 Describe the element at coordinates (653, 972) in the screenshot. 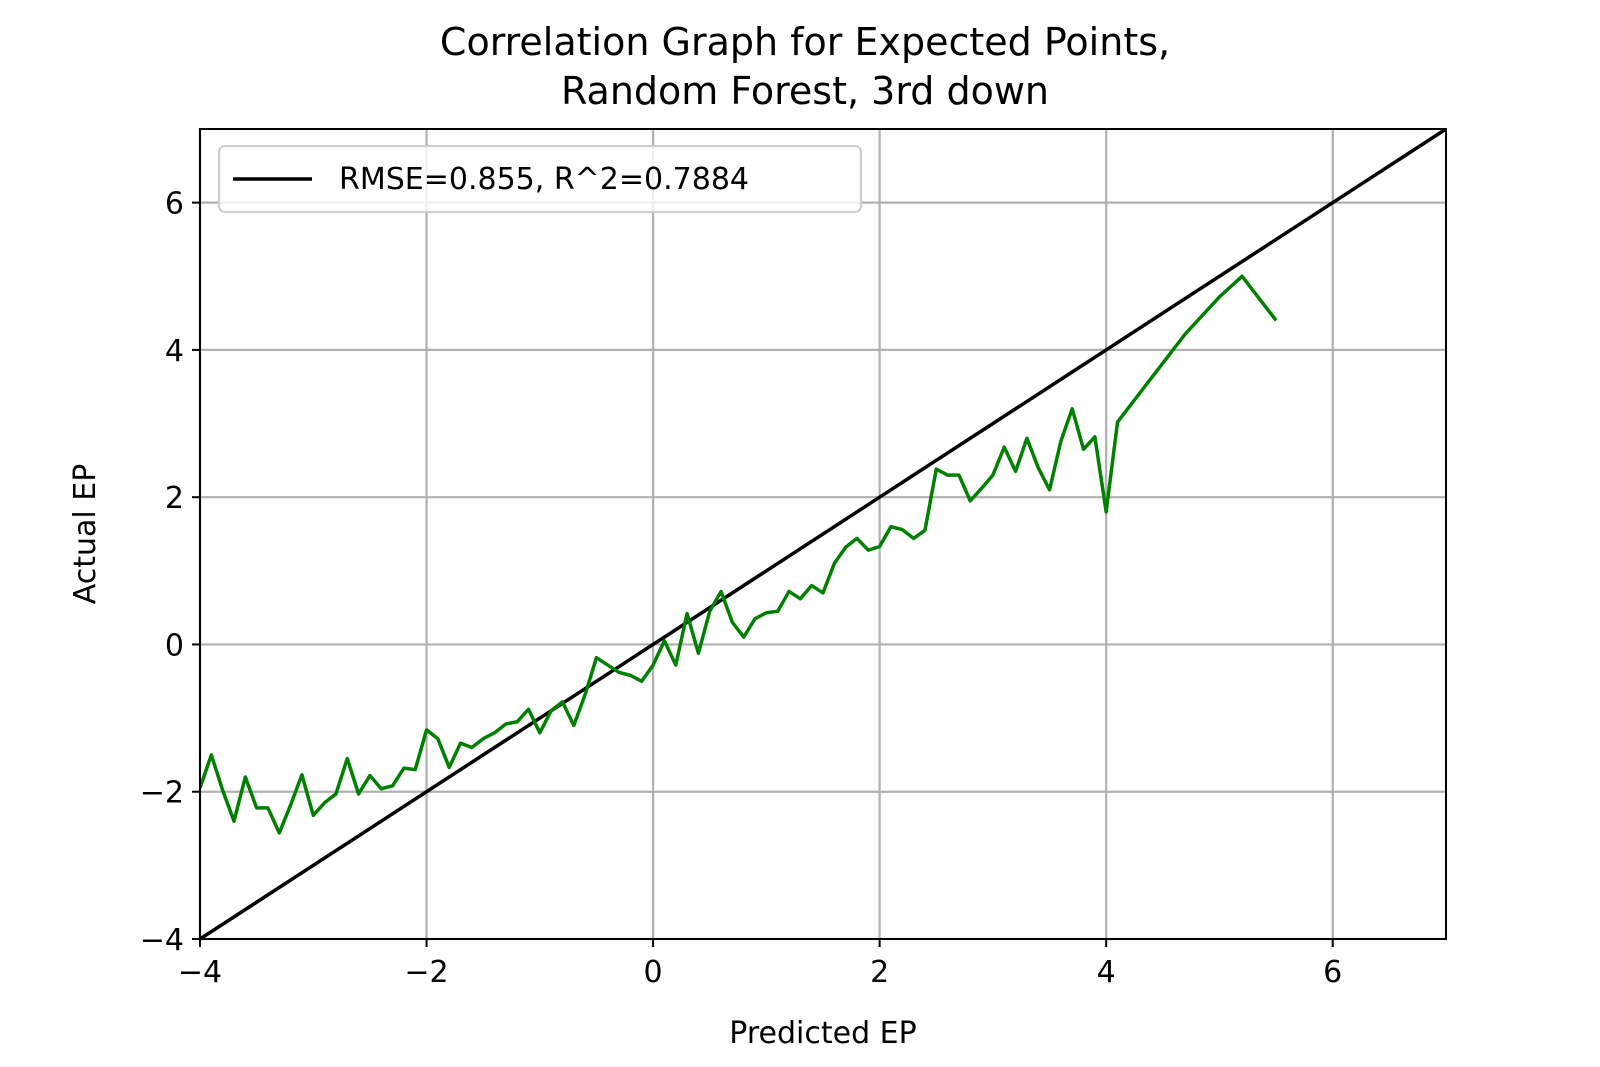

I see `x-tick-label: 0` at that location.